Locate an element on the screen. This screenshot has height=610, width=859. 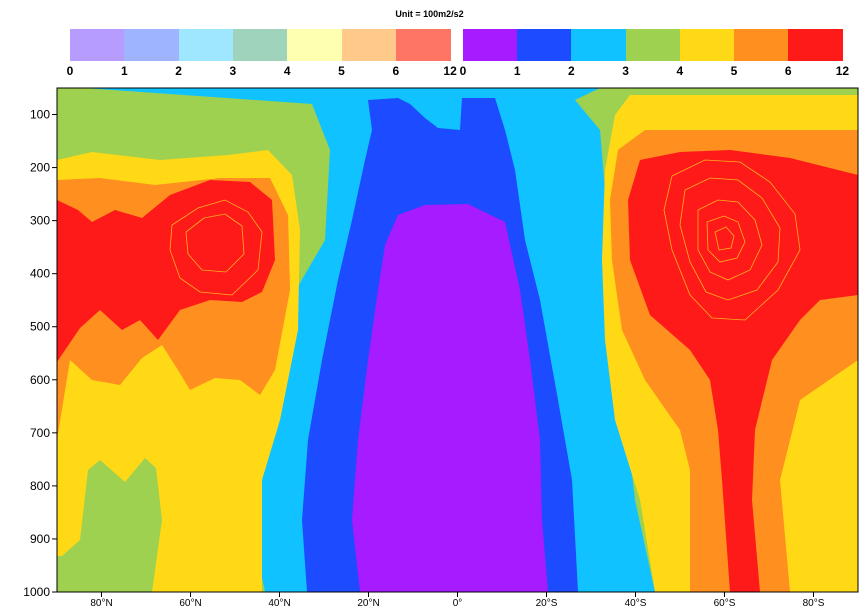
colorbar-right-tick-label: 2 is located at coordinates (571, 71).